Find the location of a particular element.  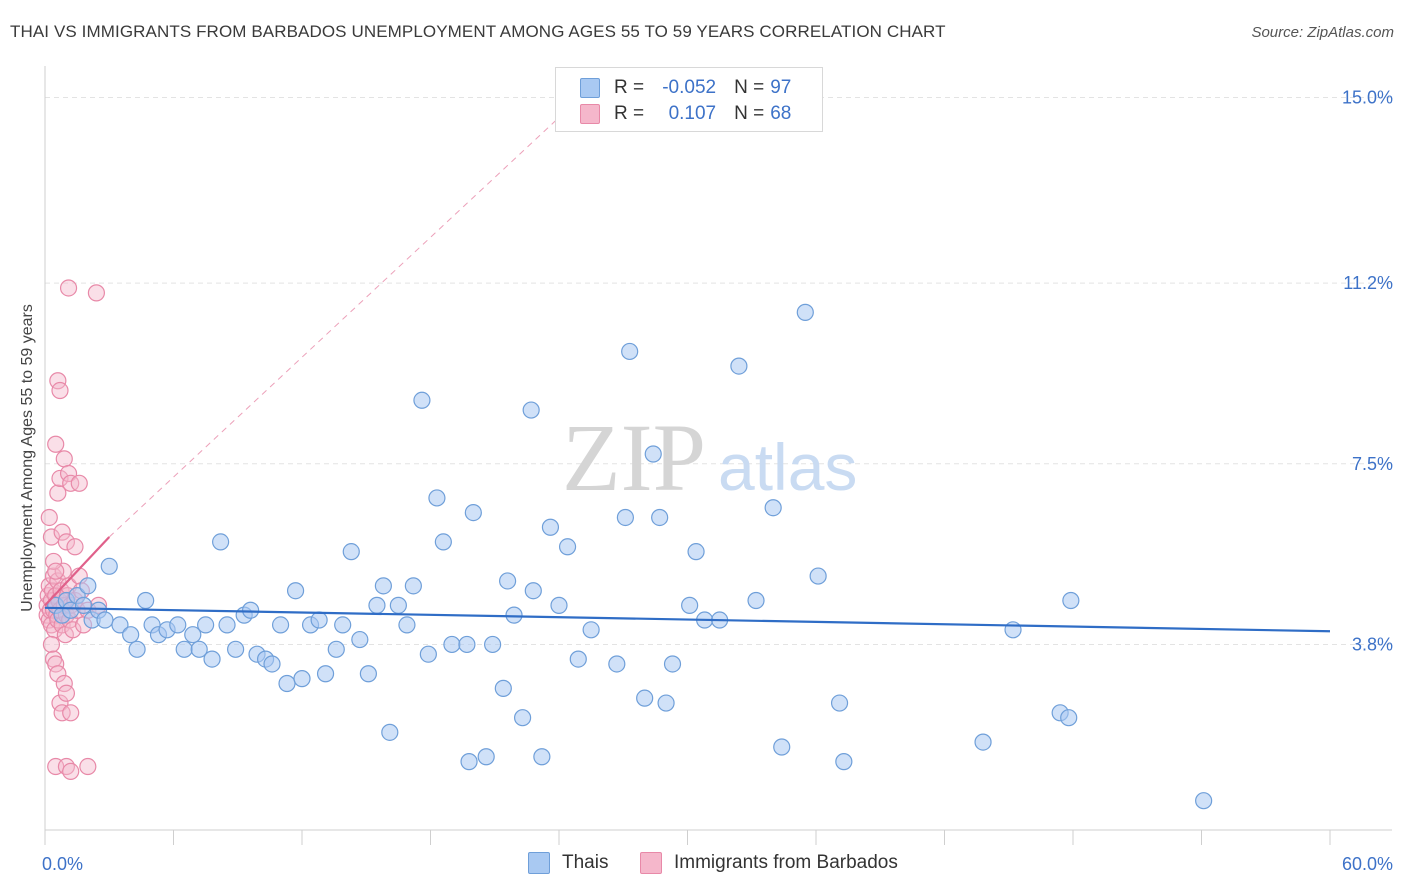

y-tick-label: 11.2% is located at coordinates (1368, 283).